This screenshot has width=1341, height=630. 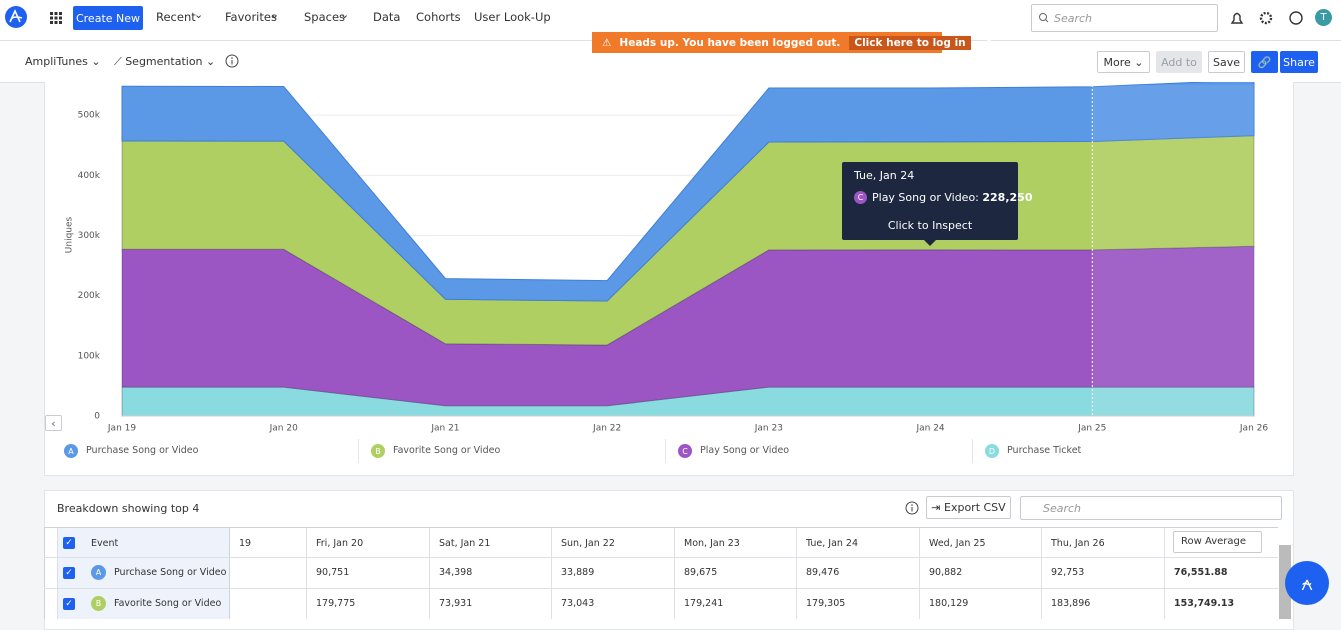 I want to click on legend-label: Purchase Ticket, so click(x=1044, y=450).